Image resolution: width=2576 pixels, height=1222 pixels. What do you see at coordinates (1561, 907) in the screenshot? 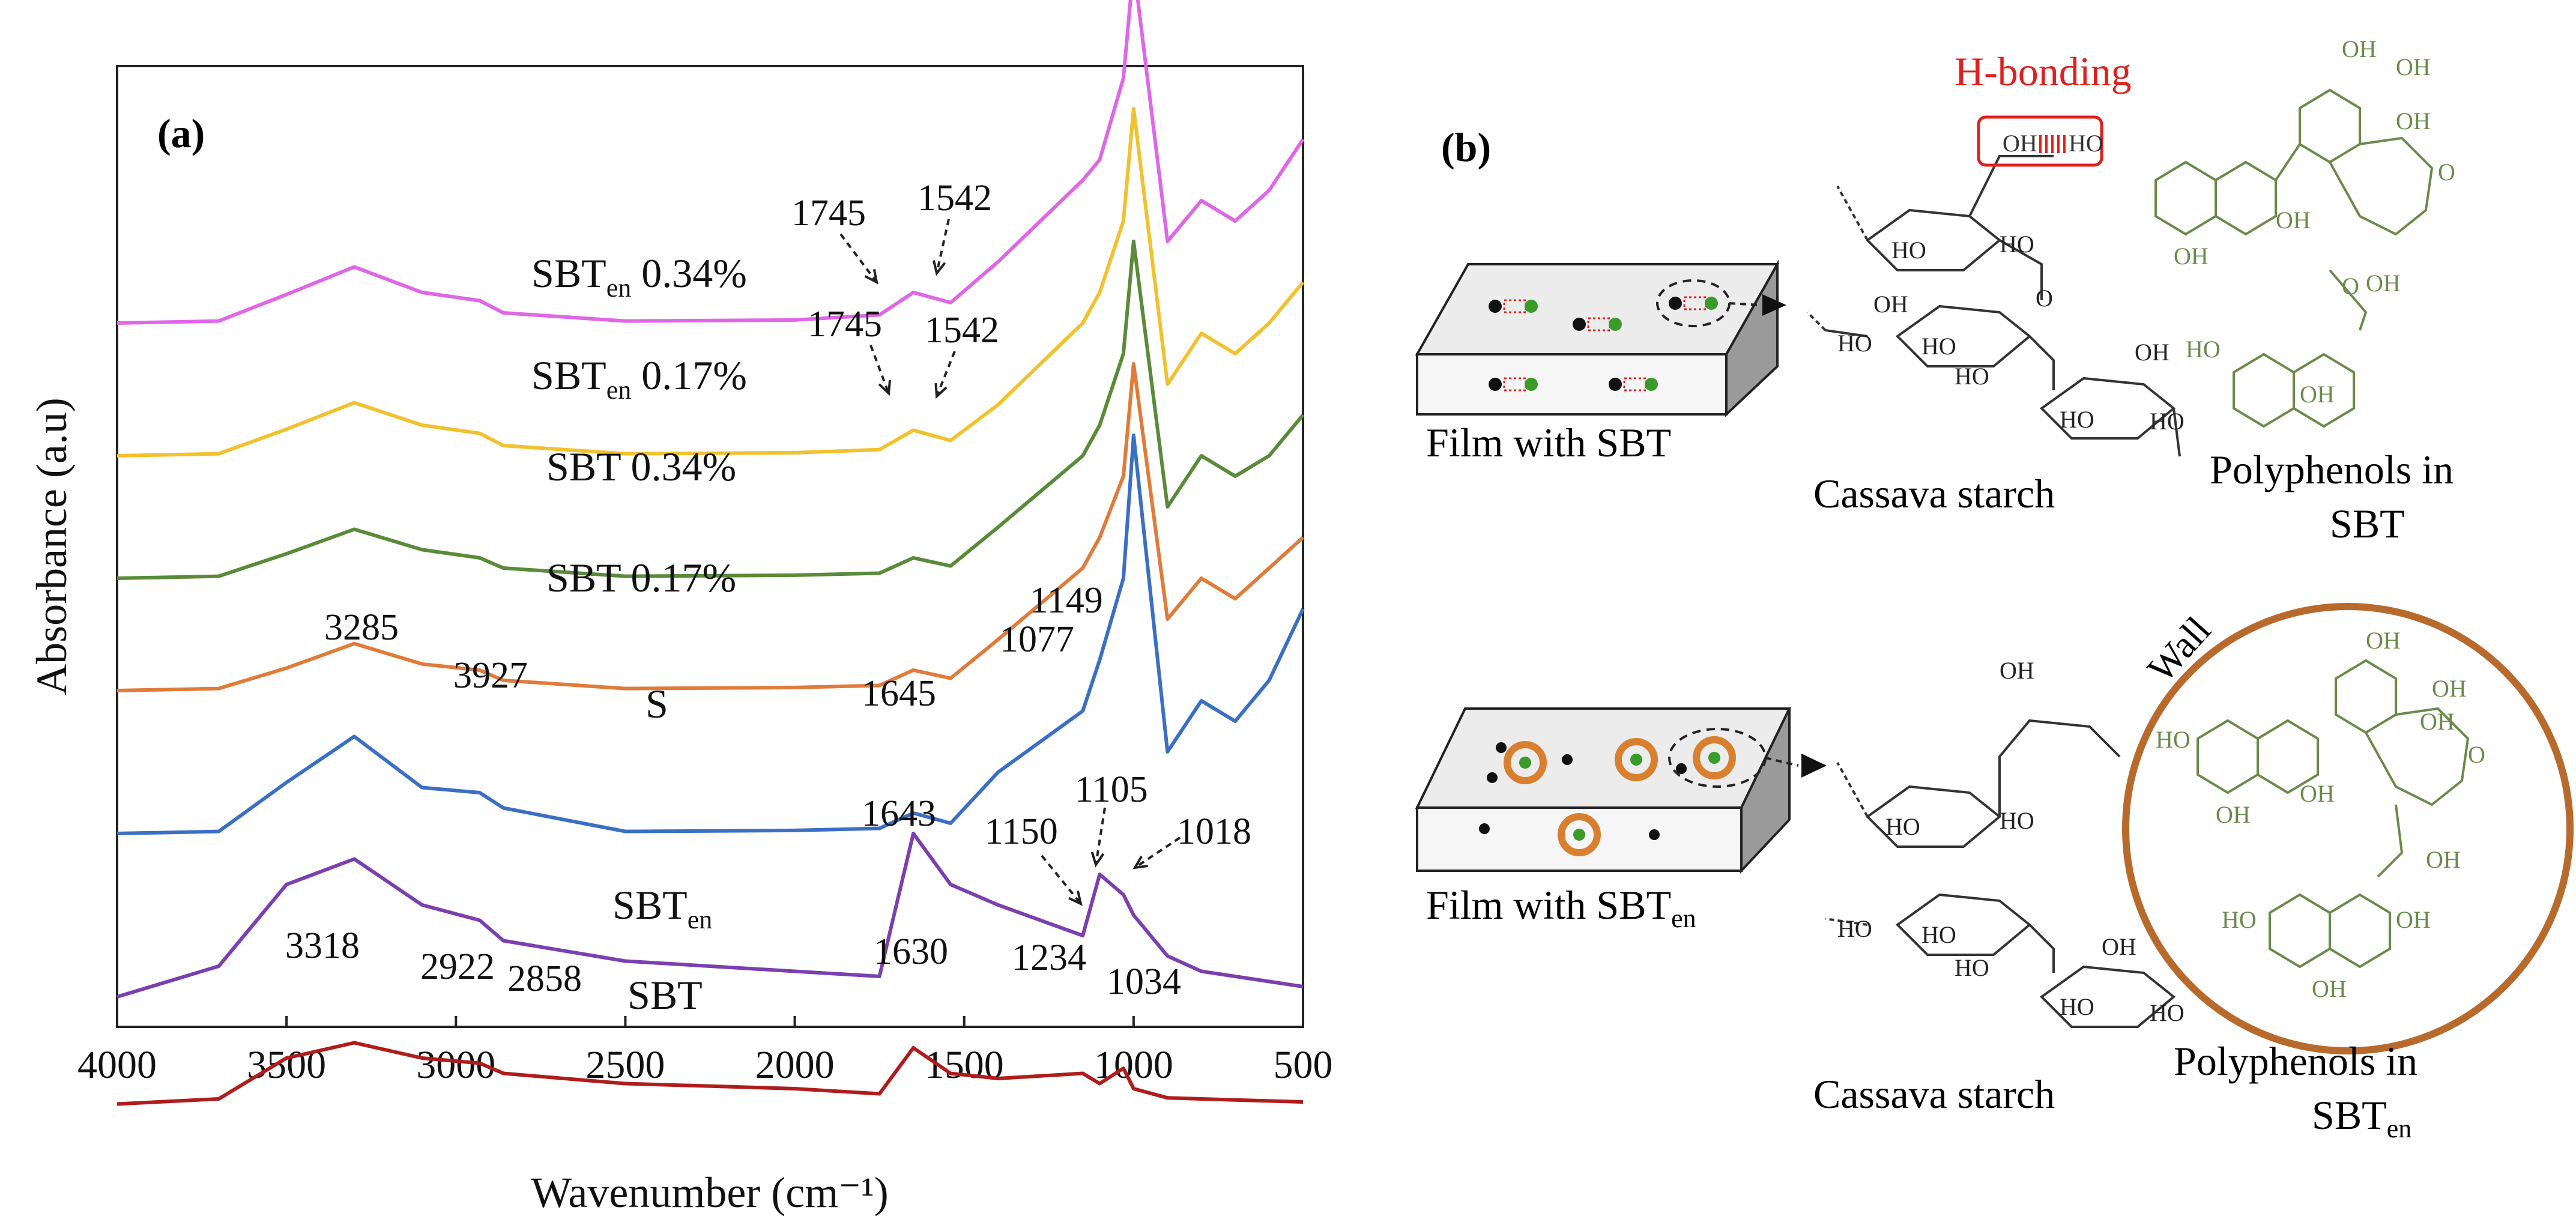
I see `film-sbt-en-label: Film with SBTen` at bounding box center [1561, 907].